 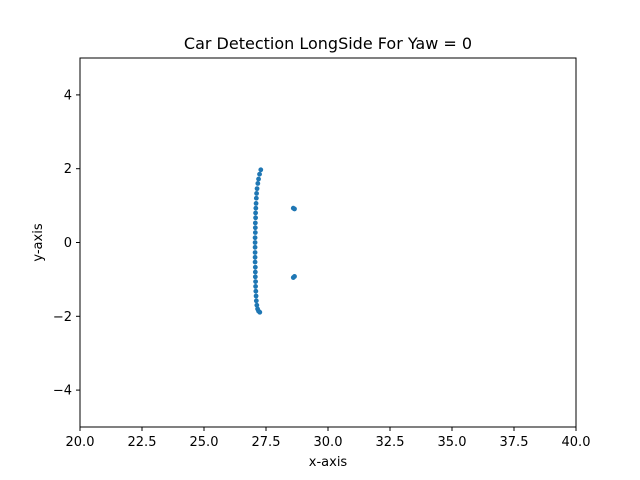 What do you see at coordinates (68, 95) in the screenshot?
I see `y-tick-label: 4` at bounding box center [68, 95].